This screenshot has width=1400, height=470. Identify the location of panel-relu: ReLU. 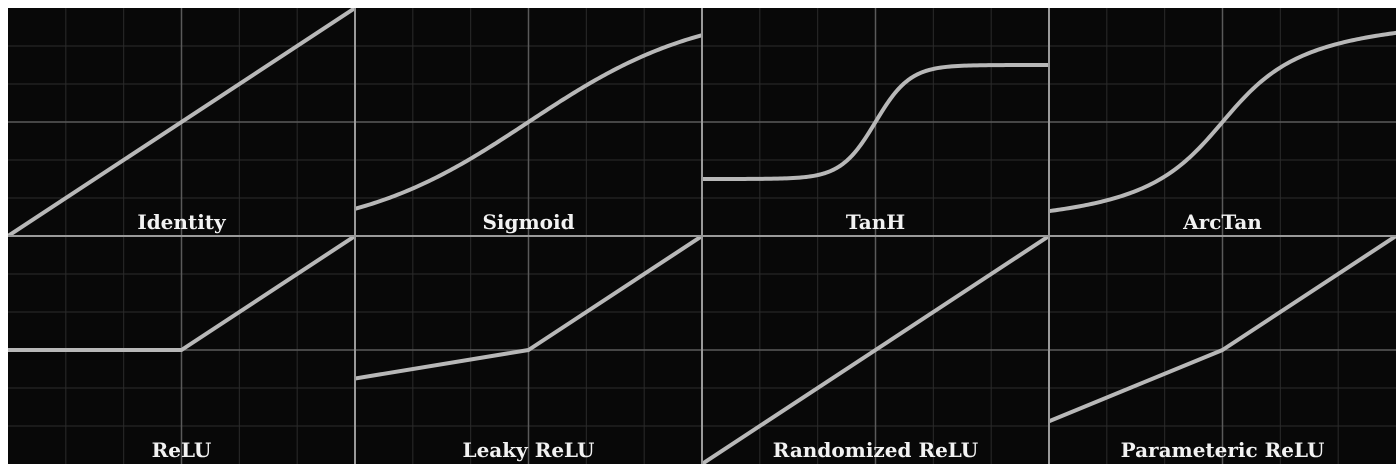
(181, 350).